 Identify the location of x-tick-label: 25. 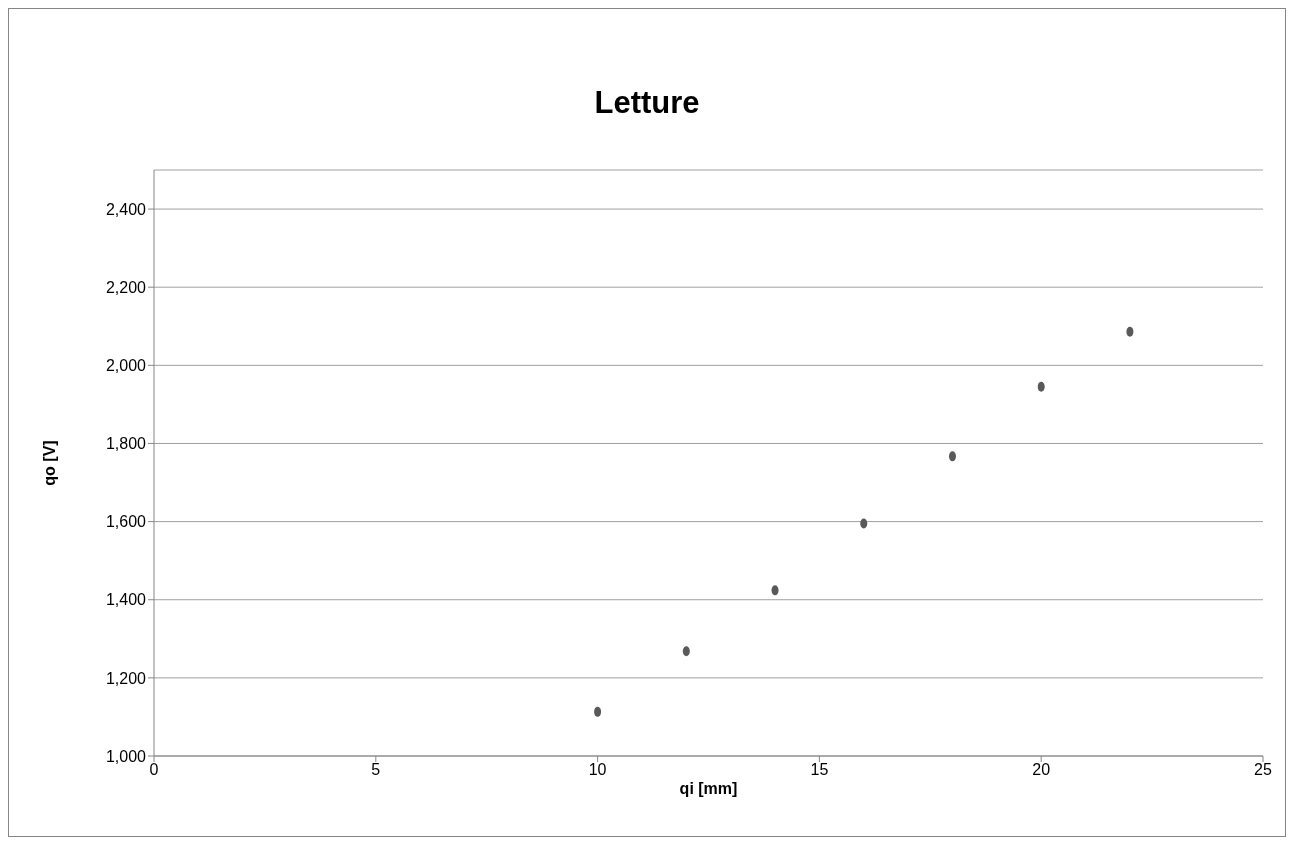
(1263, 770).